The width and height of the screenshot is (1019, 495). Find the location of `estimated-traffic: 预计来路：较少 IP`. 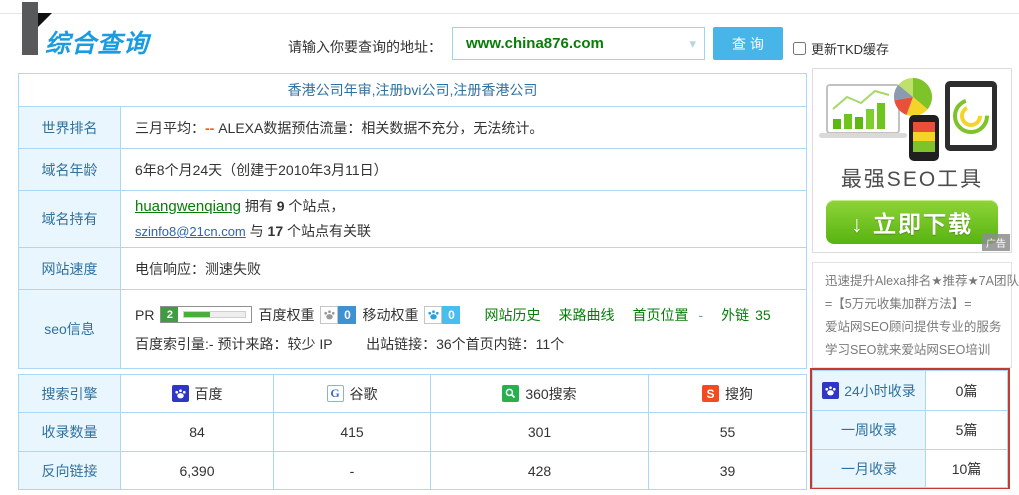

estimated-traffic: 预计来路：较少 IP is located at coordinates (275, 343).